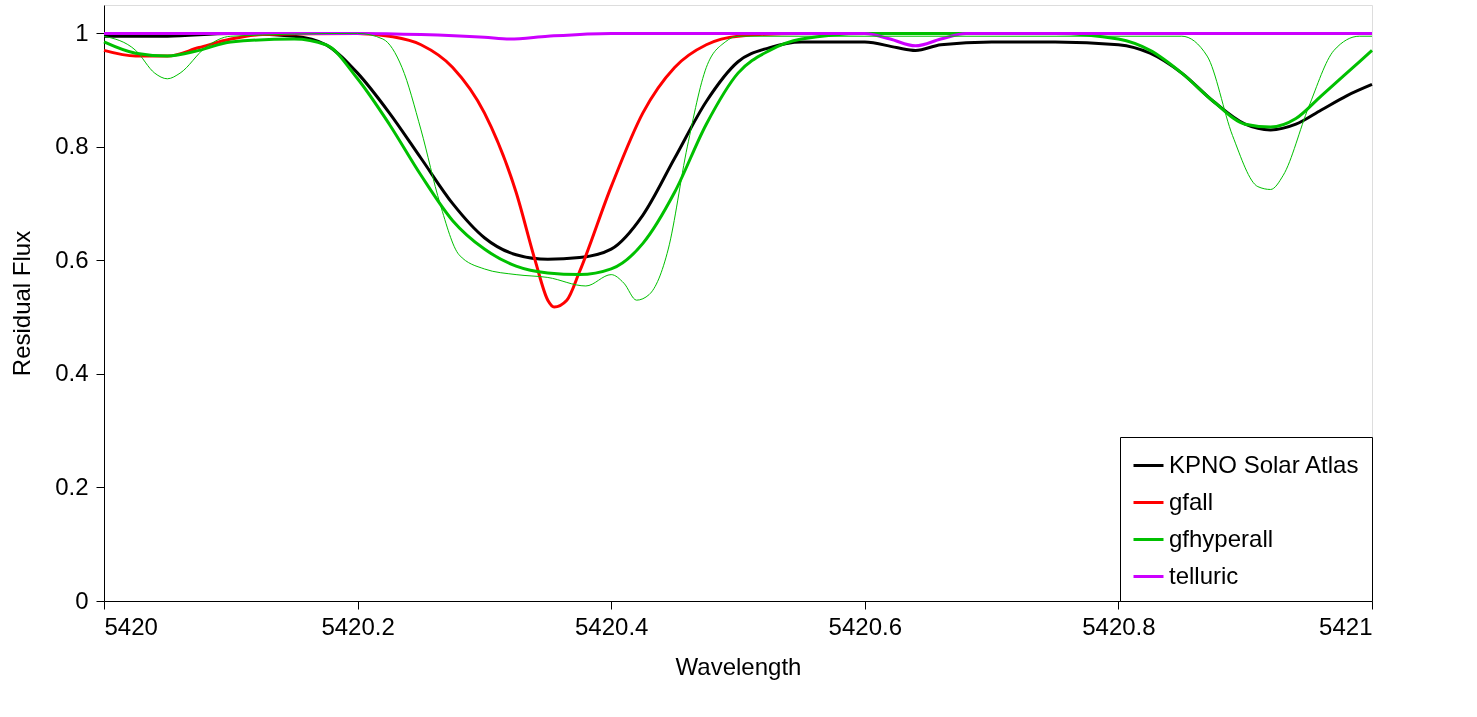  I want to click on x-tick-label: 5420.8, so click(1119, 626).